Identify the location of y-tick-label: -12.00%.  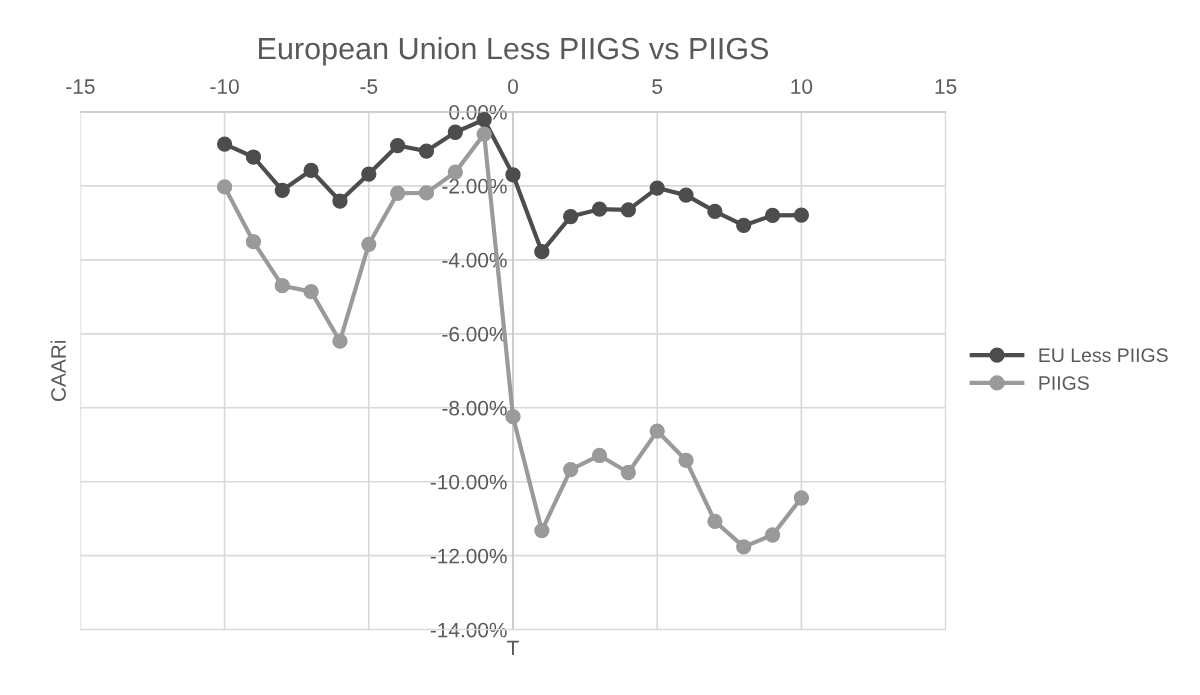
(468, 556).